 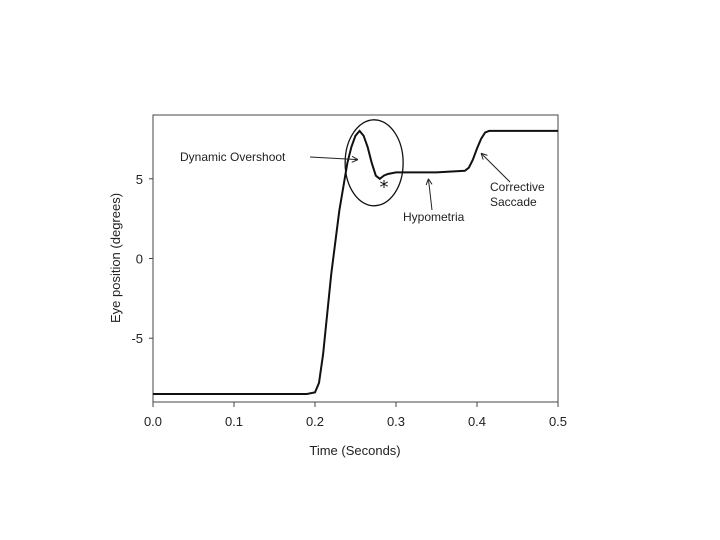 What do you see at coordinates (477, 421) in the screenshot?
I see `x-tick-label: 0.4` at bounding box center [477, 421].